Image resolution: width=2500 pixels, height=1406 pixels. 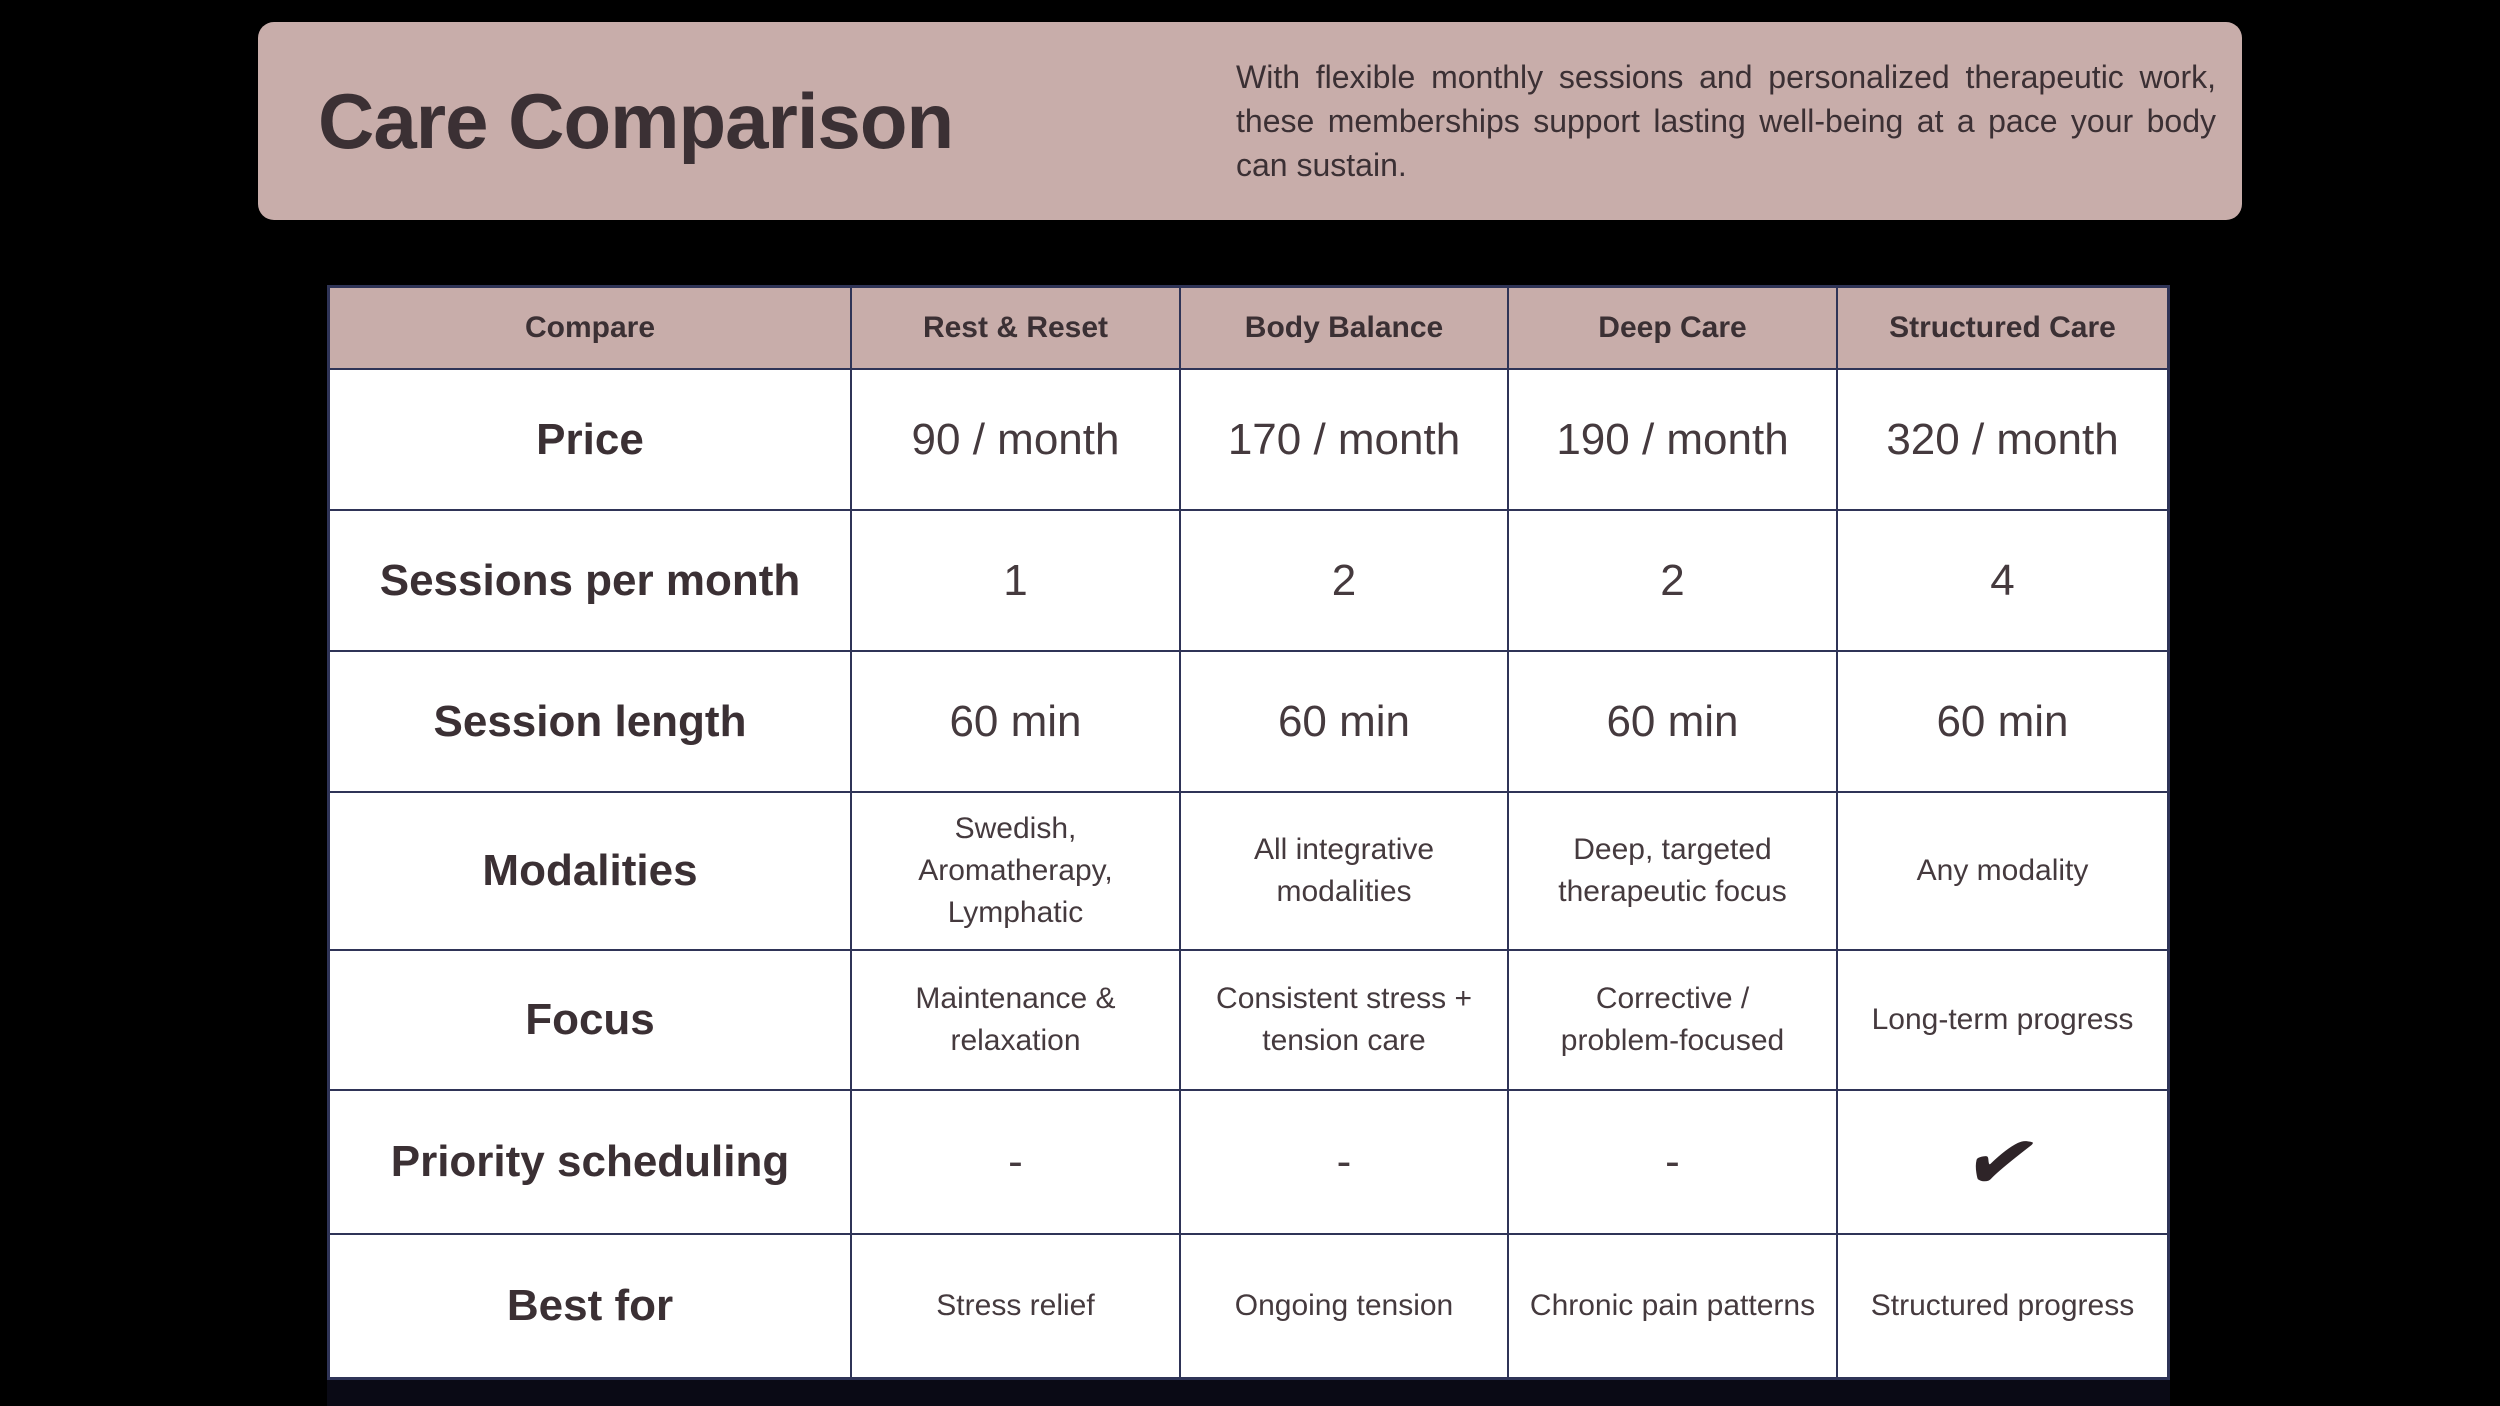 I want to click on row-label-price: Price, so click(x=590, y=439).